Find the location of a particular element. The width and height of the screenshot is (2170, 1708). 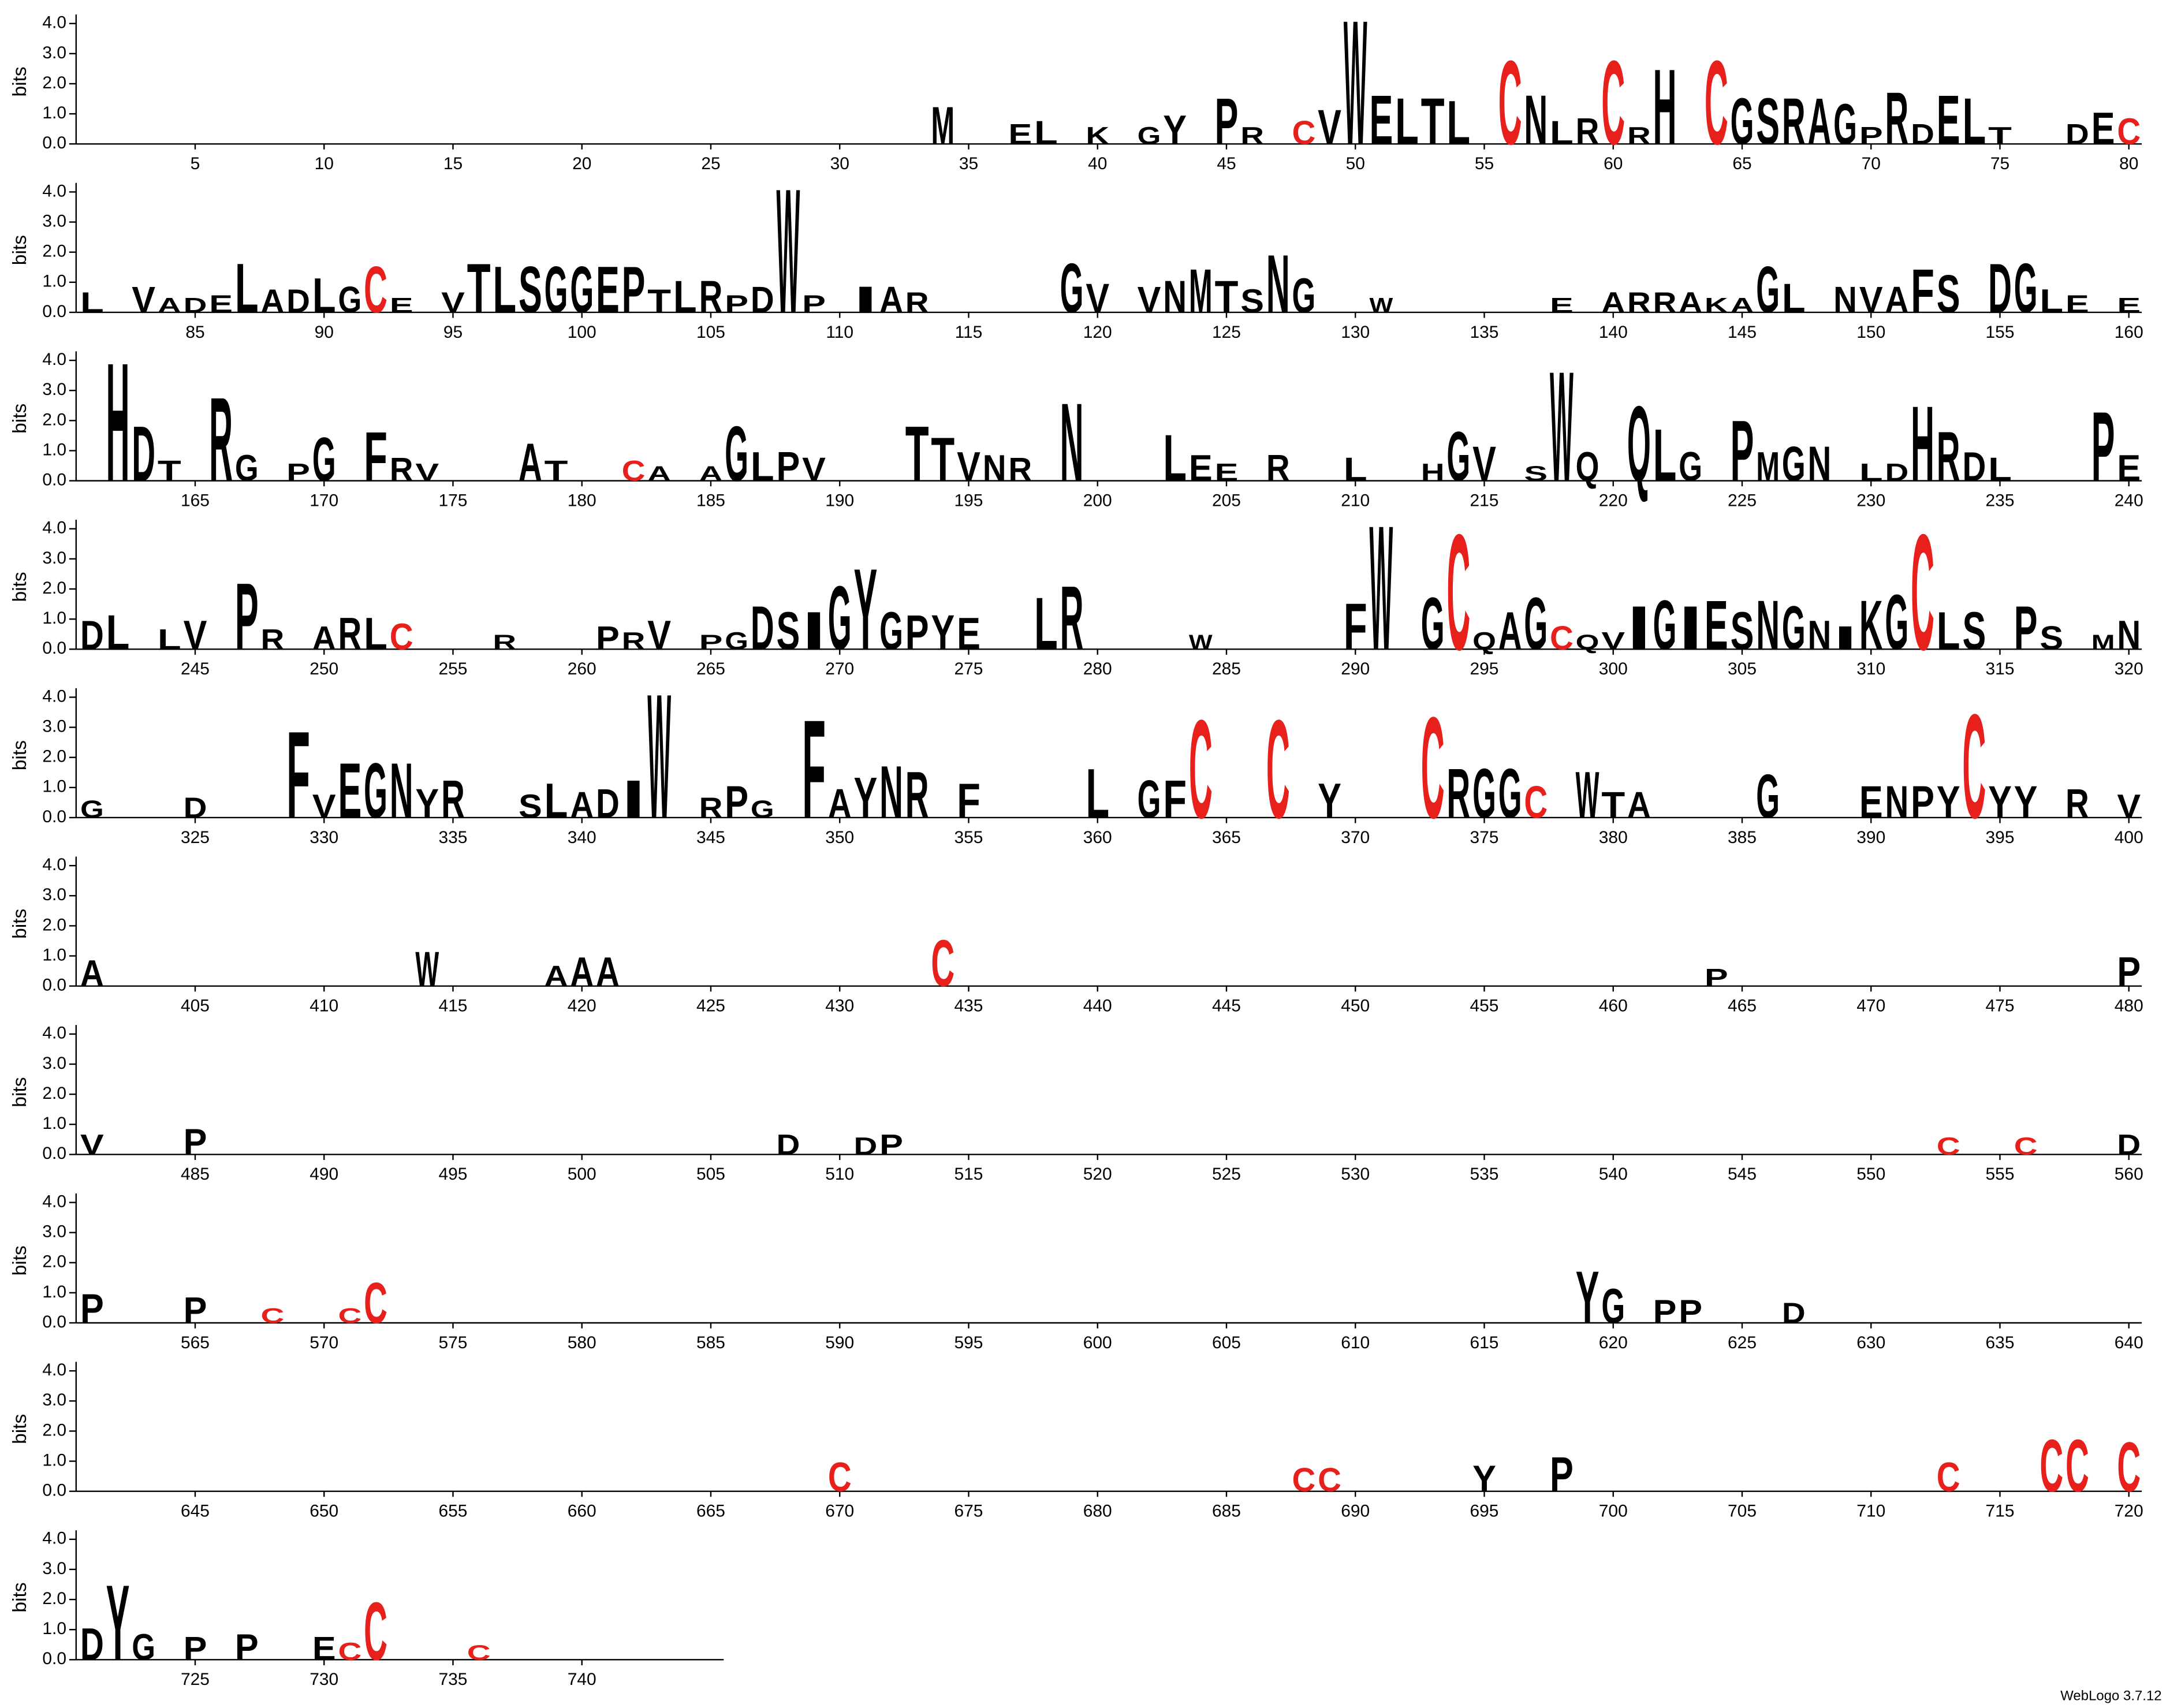

x-tick-label: 85 is located at coordinates (194, 332).